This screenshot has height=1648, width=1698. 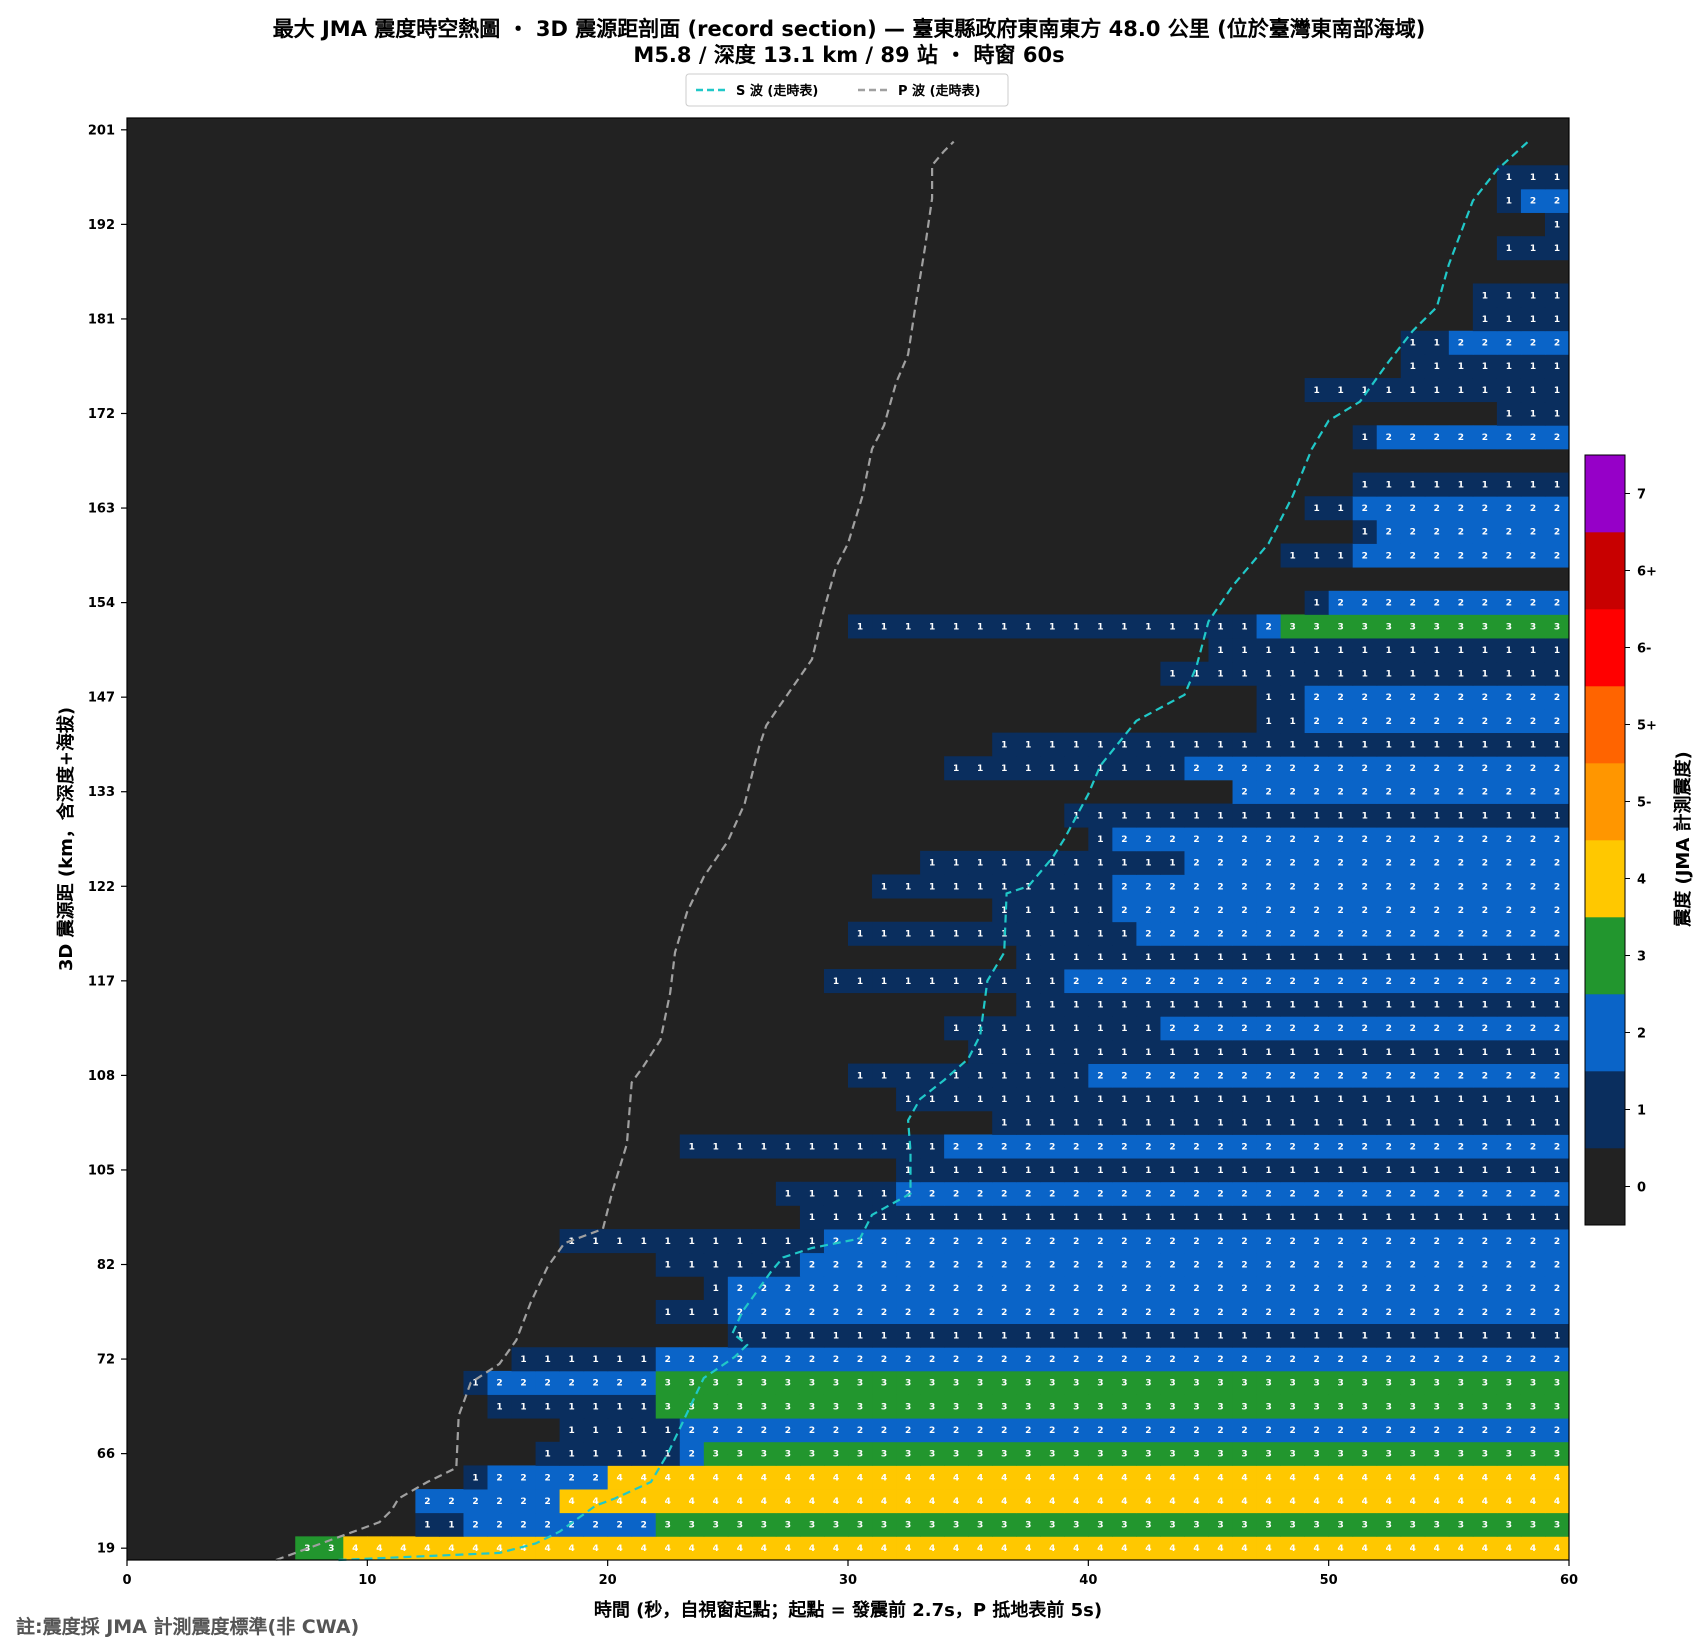 What do you see at coordinates (608, 1580) in the screenshot?
I see `x-tick-label: 20` at bounding box center [608, 1580].